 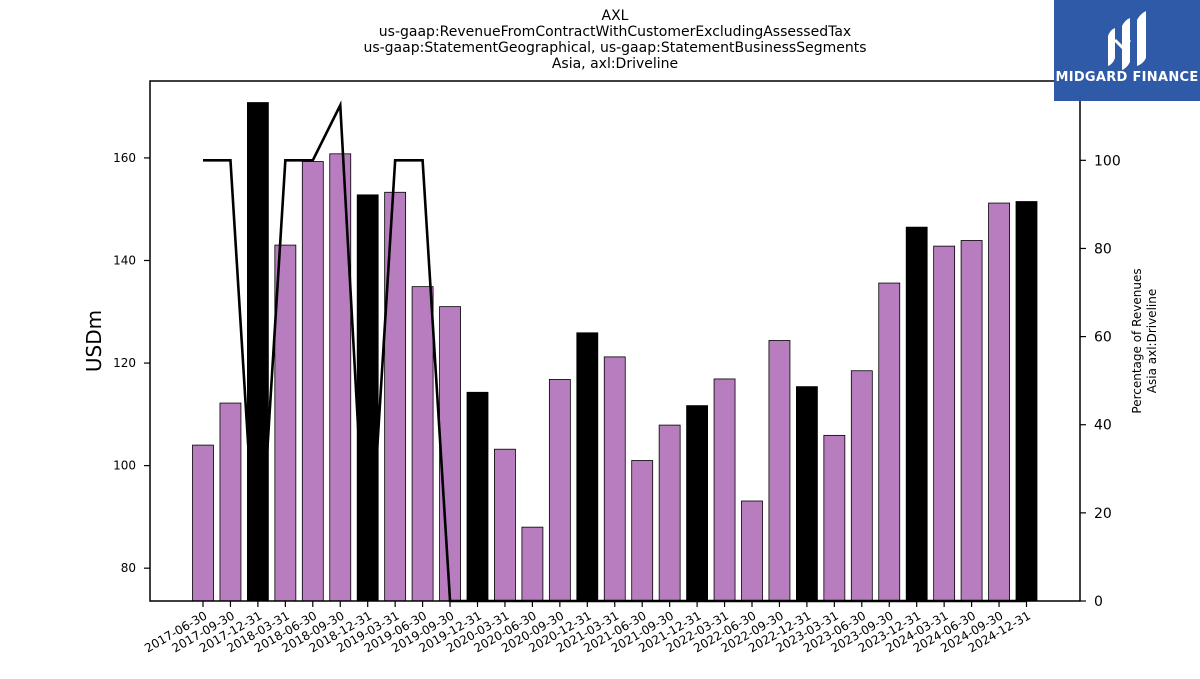 I want to click on y-tick-label-160: 160, so click(x=124, y=158).